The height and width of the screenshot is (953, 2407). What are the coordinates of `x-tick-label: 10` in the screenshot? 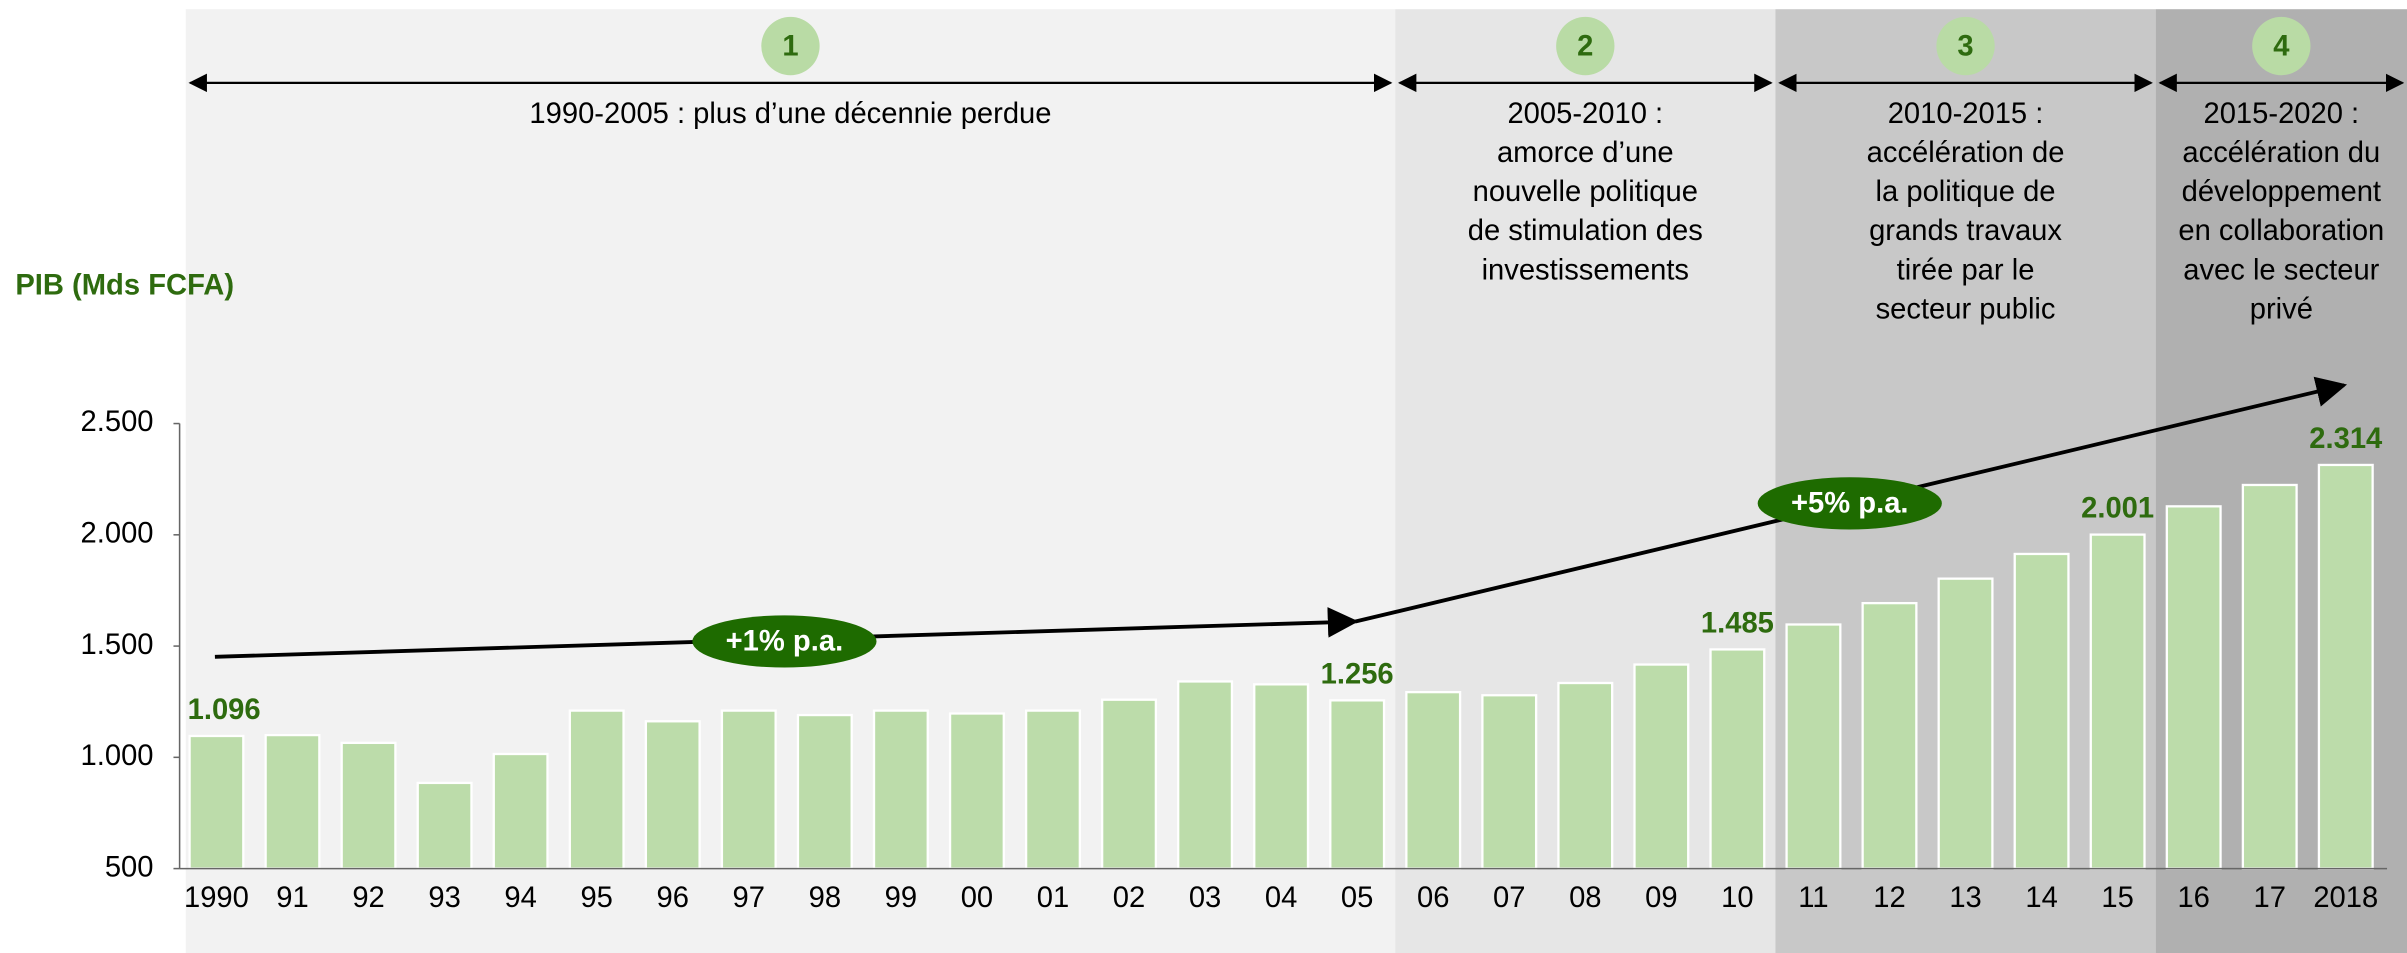 It's located at (1737, 898).